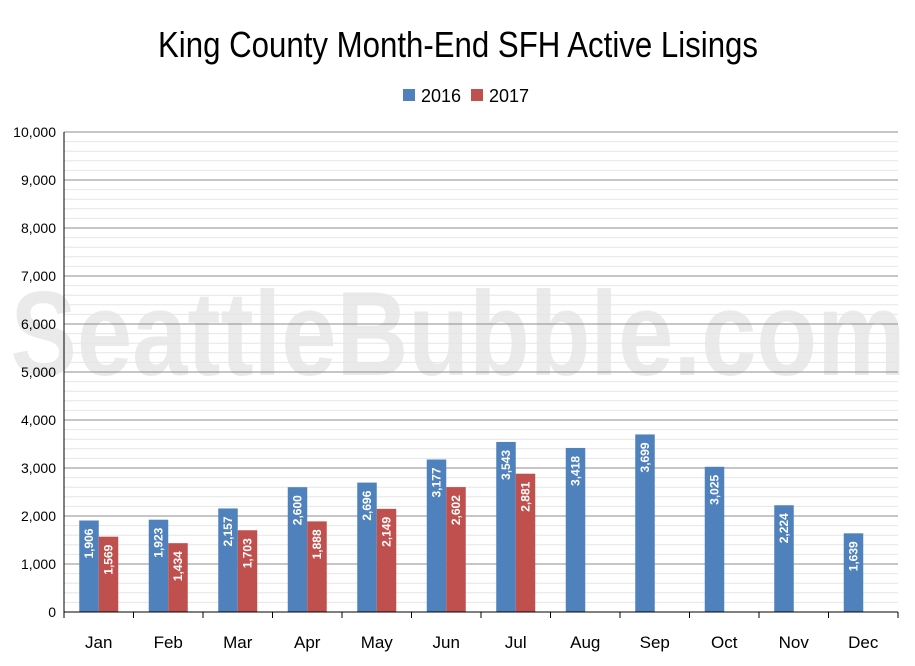  What do you see at coordinates (38, 276) in the screenshot?
I see `y-tick-label: 7,000` at bounding box center [38, 276].